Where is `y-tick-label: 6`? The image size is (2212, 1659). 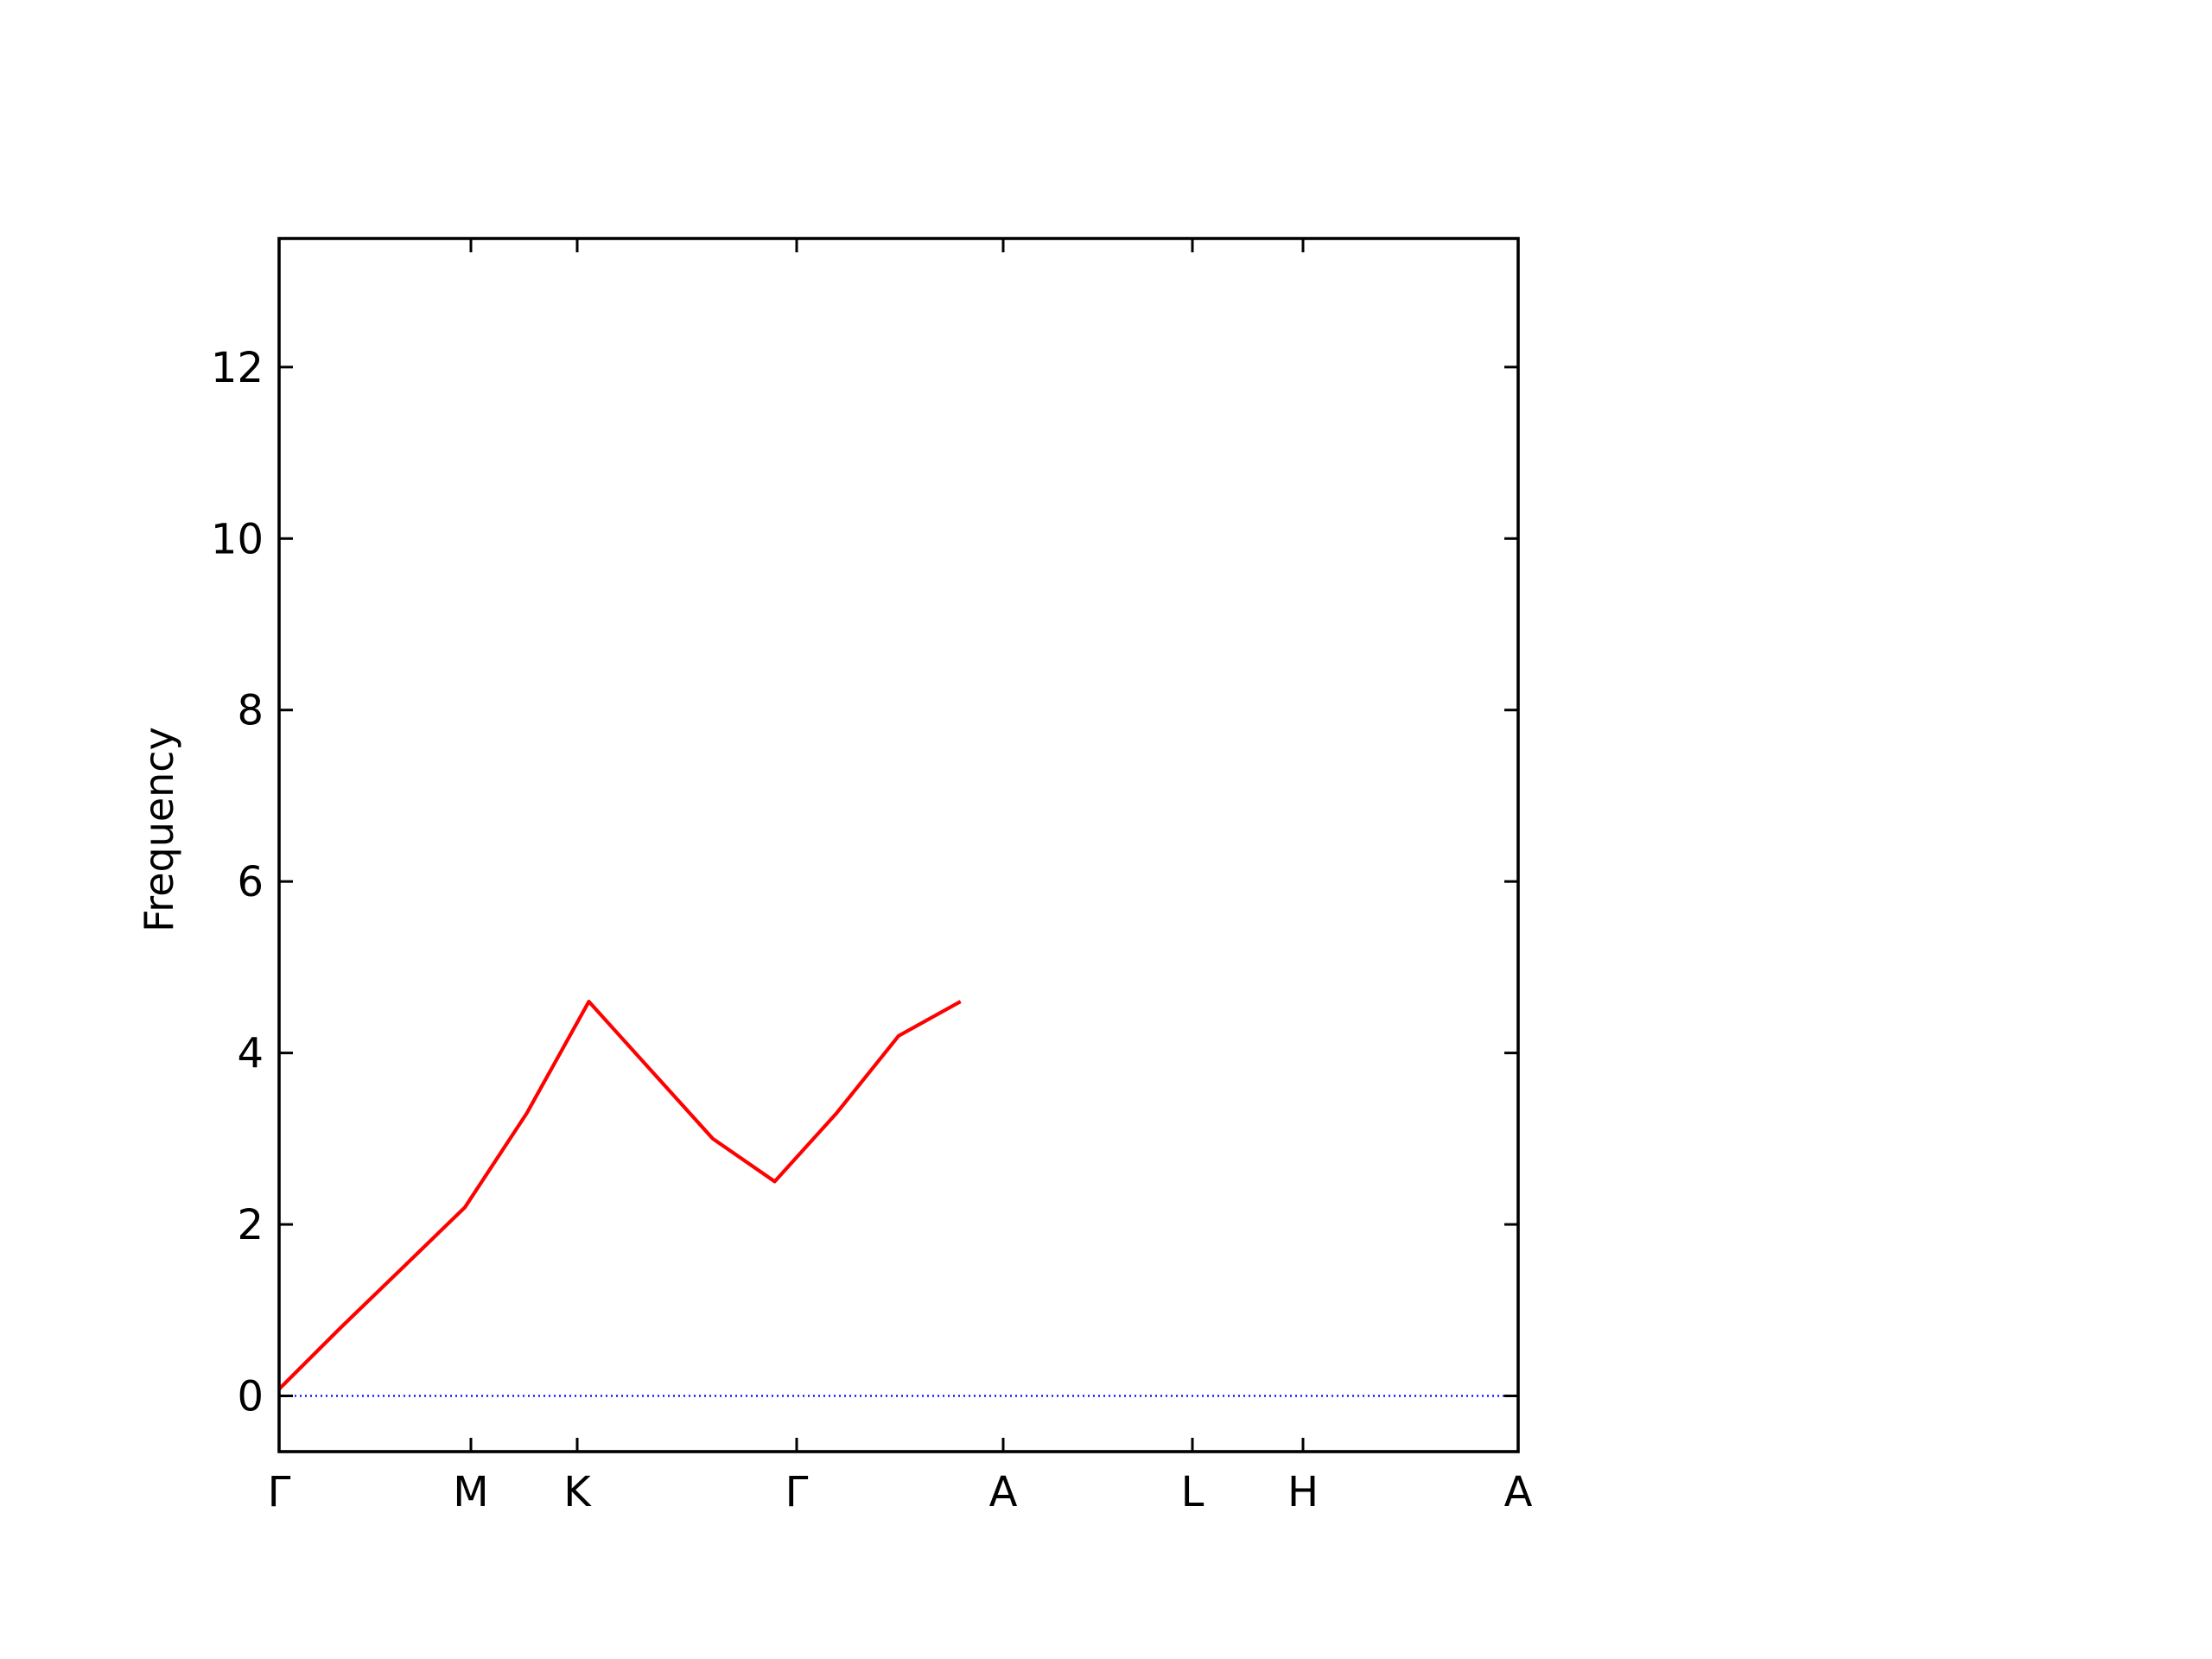
y-tick-label: 6 is located at coordinates (250, 882).